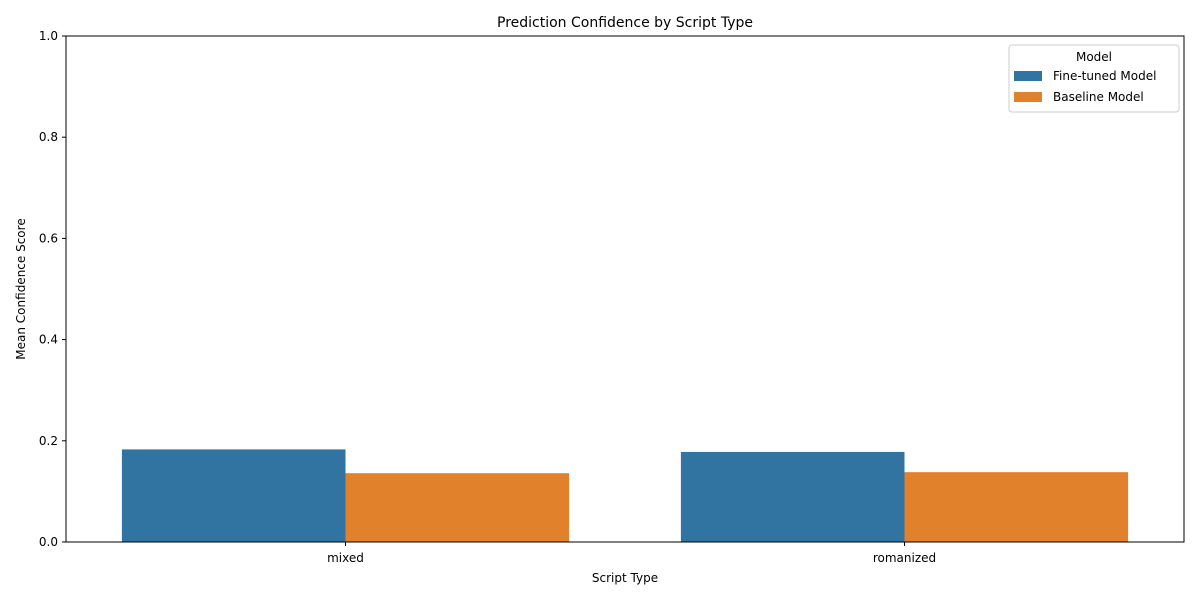  What do you see at coordinates (233, 495) in the screenshot?
I see `bar-mixed-fine-tuned-model` at bounding box center [233, 495].